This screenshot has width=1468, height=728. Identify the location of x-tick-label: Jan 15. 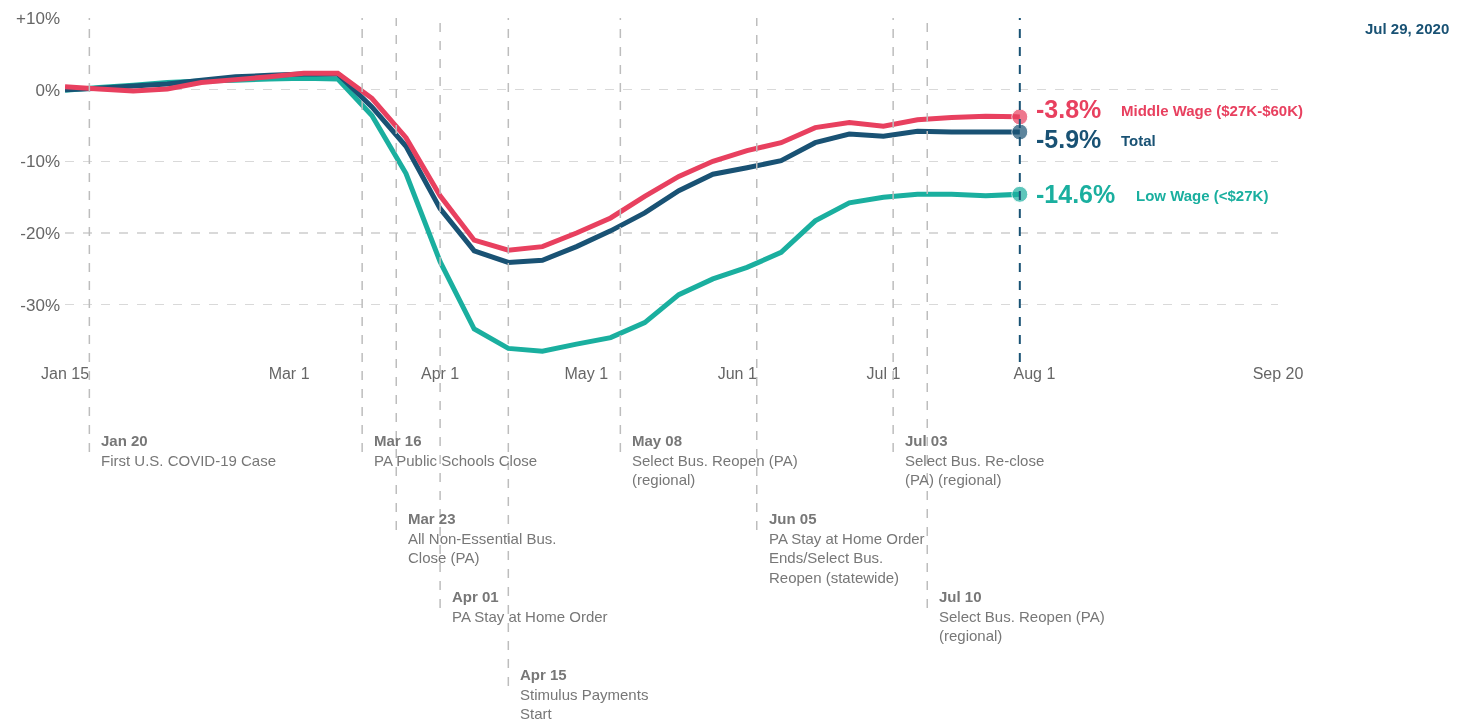
(65, 373).